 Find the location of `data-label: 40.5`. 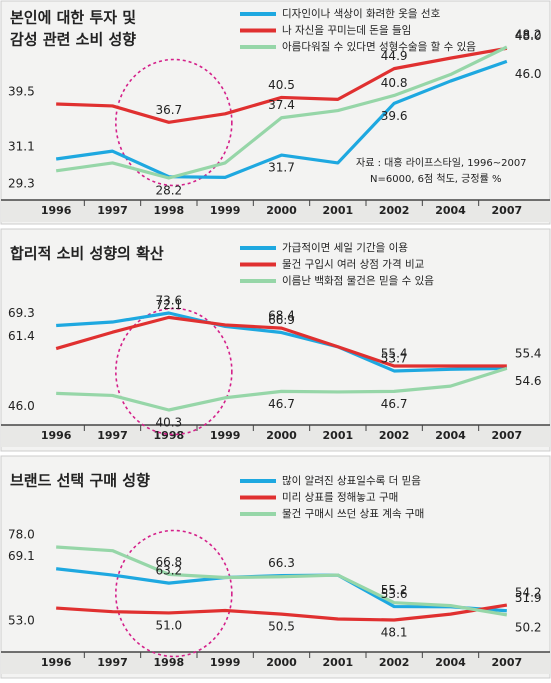

data-label: 40.5 is located at coordinates (281, 85).